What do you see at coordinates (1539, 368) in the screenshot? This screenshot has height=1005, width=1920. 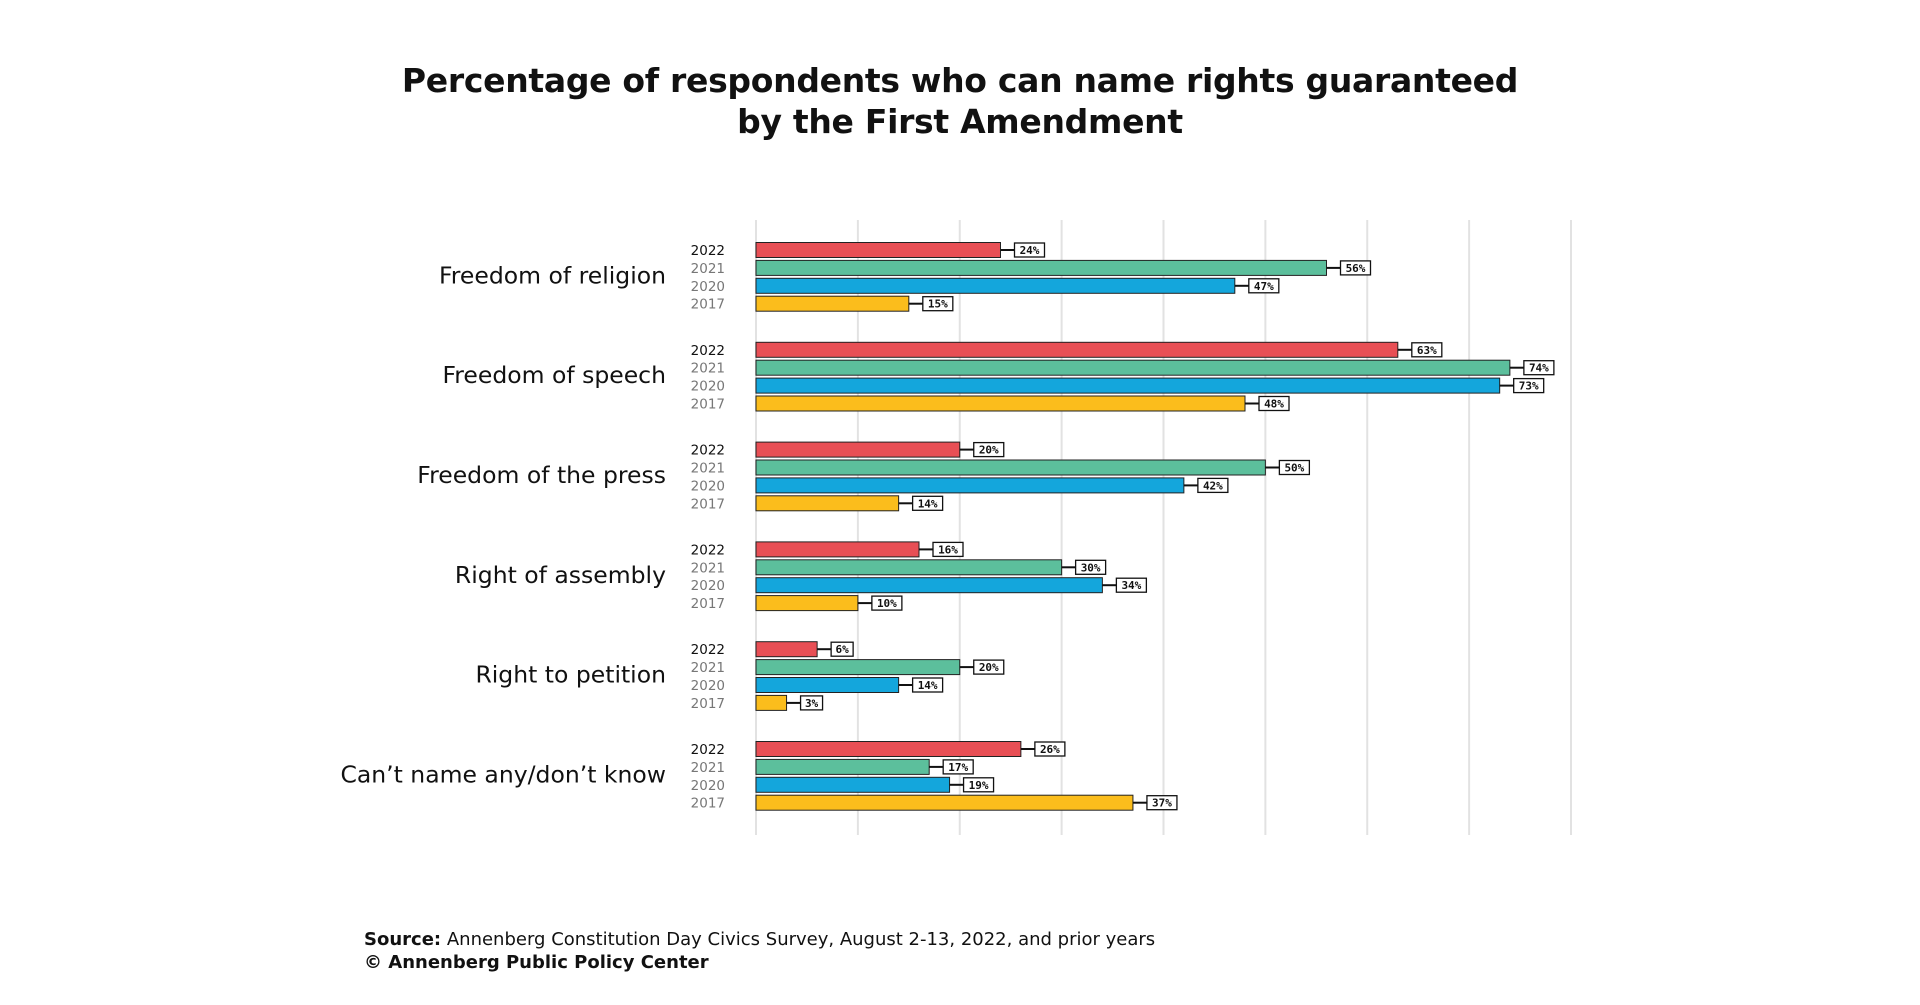 I see `value-label: 74%` at bounding box center [1539, 368].